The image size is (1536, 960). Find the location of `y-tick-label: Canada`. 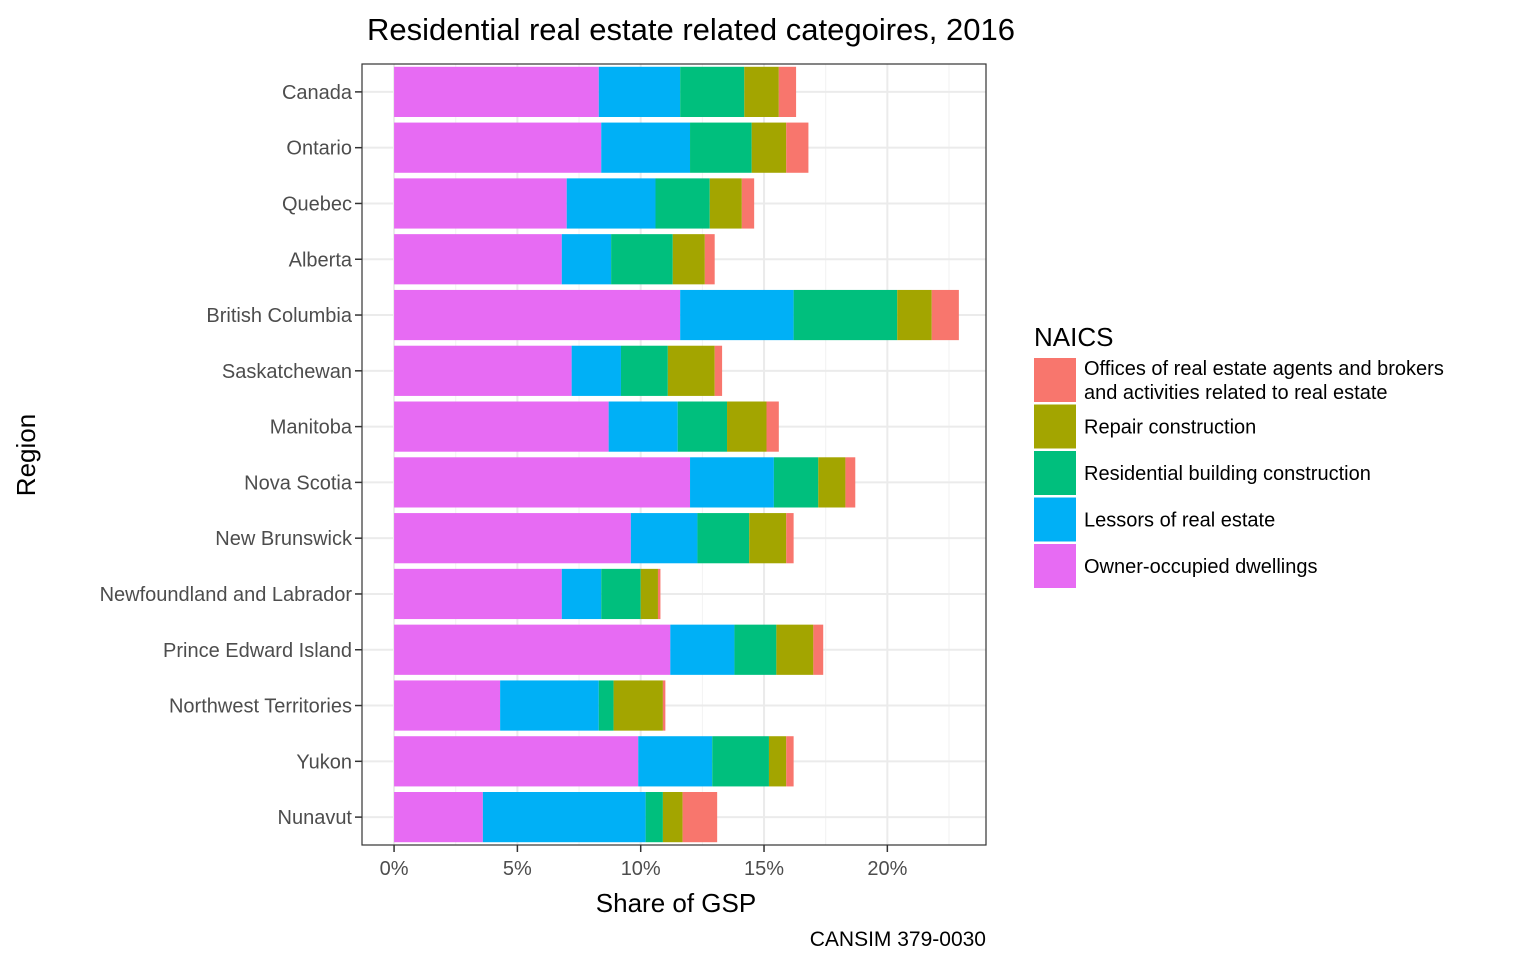

y-tick-label: Canada is located at coordinates (317, 93).